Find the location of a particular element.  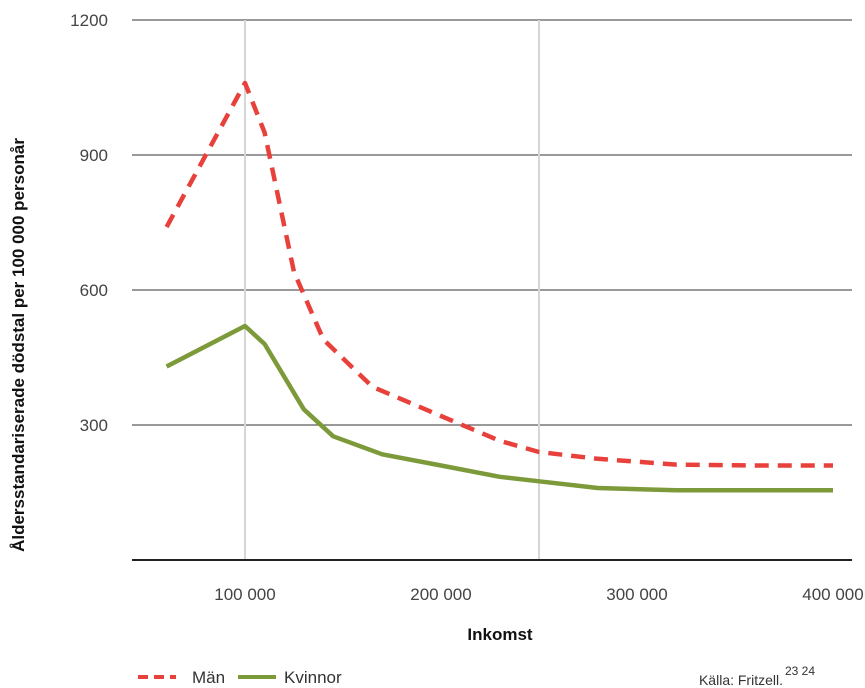

source-note: Källa: Fritzell. 23 24 is located at coordinates (757, 676).